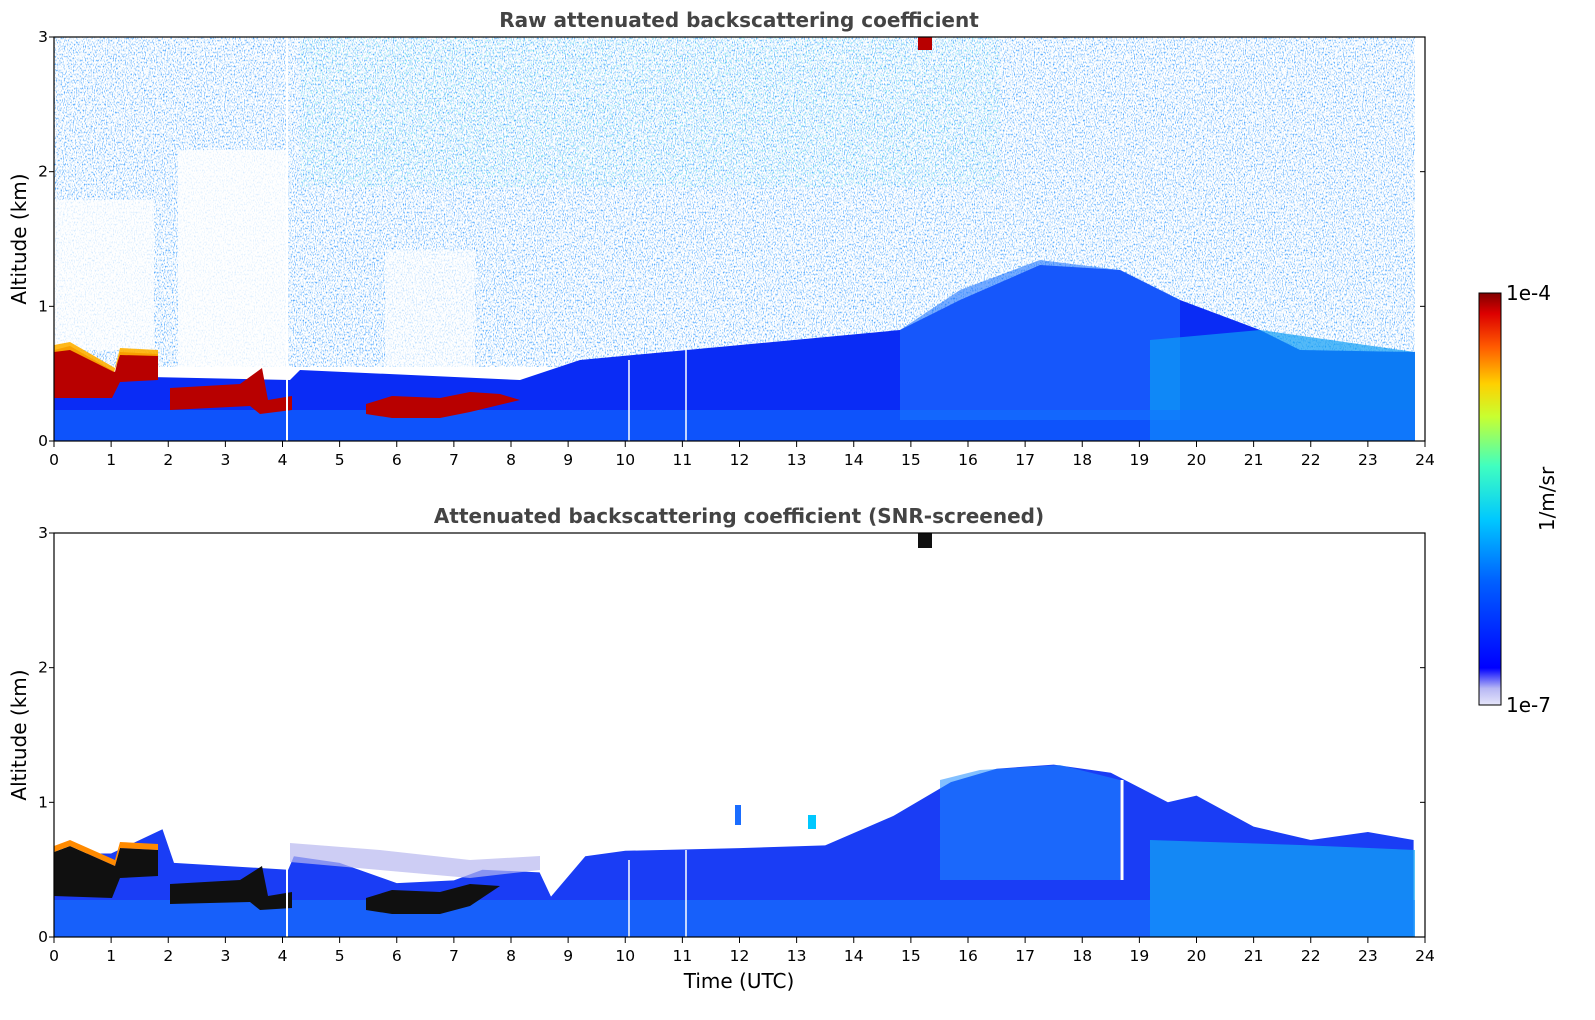 This screenshot has height=1020, width=1595. What do you see at coordinates (19, 734) in the screenshot?
I see `panel-screened-ylabel: Altitude (km)` at bounding box center [19, 734].